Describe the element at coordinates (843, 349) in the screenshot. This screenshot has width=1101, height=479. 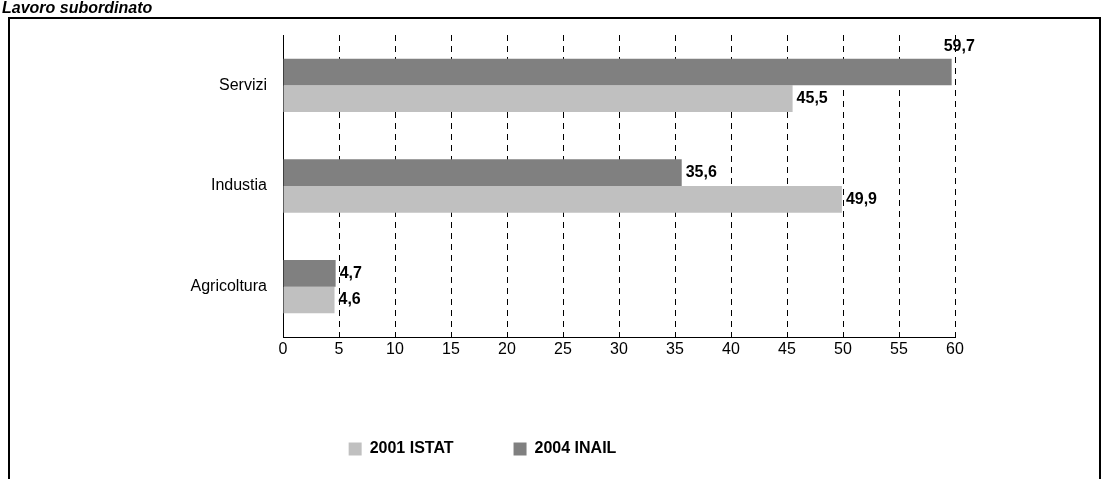
I see `x-tick-label: 50` at that location.